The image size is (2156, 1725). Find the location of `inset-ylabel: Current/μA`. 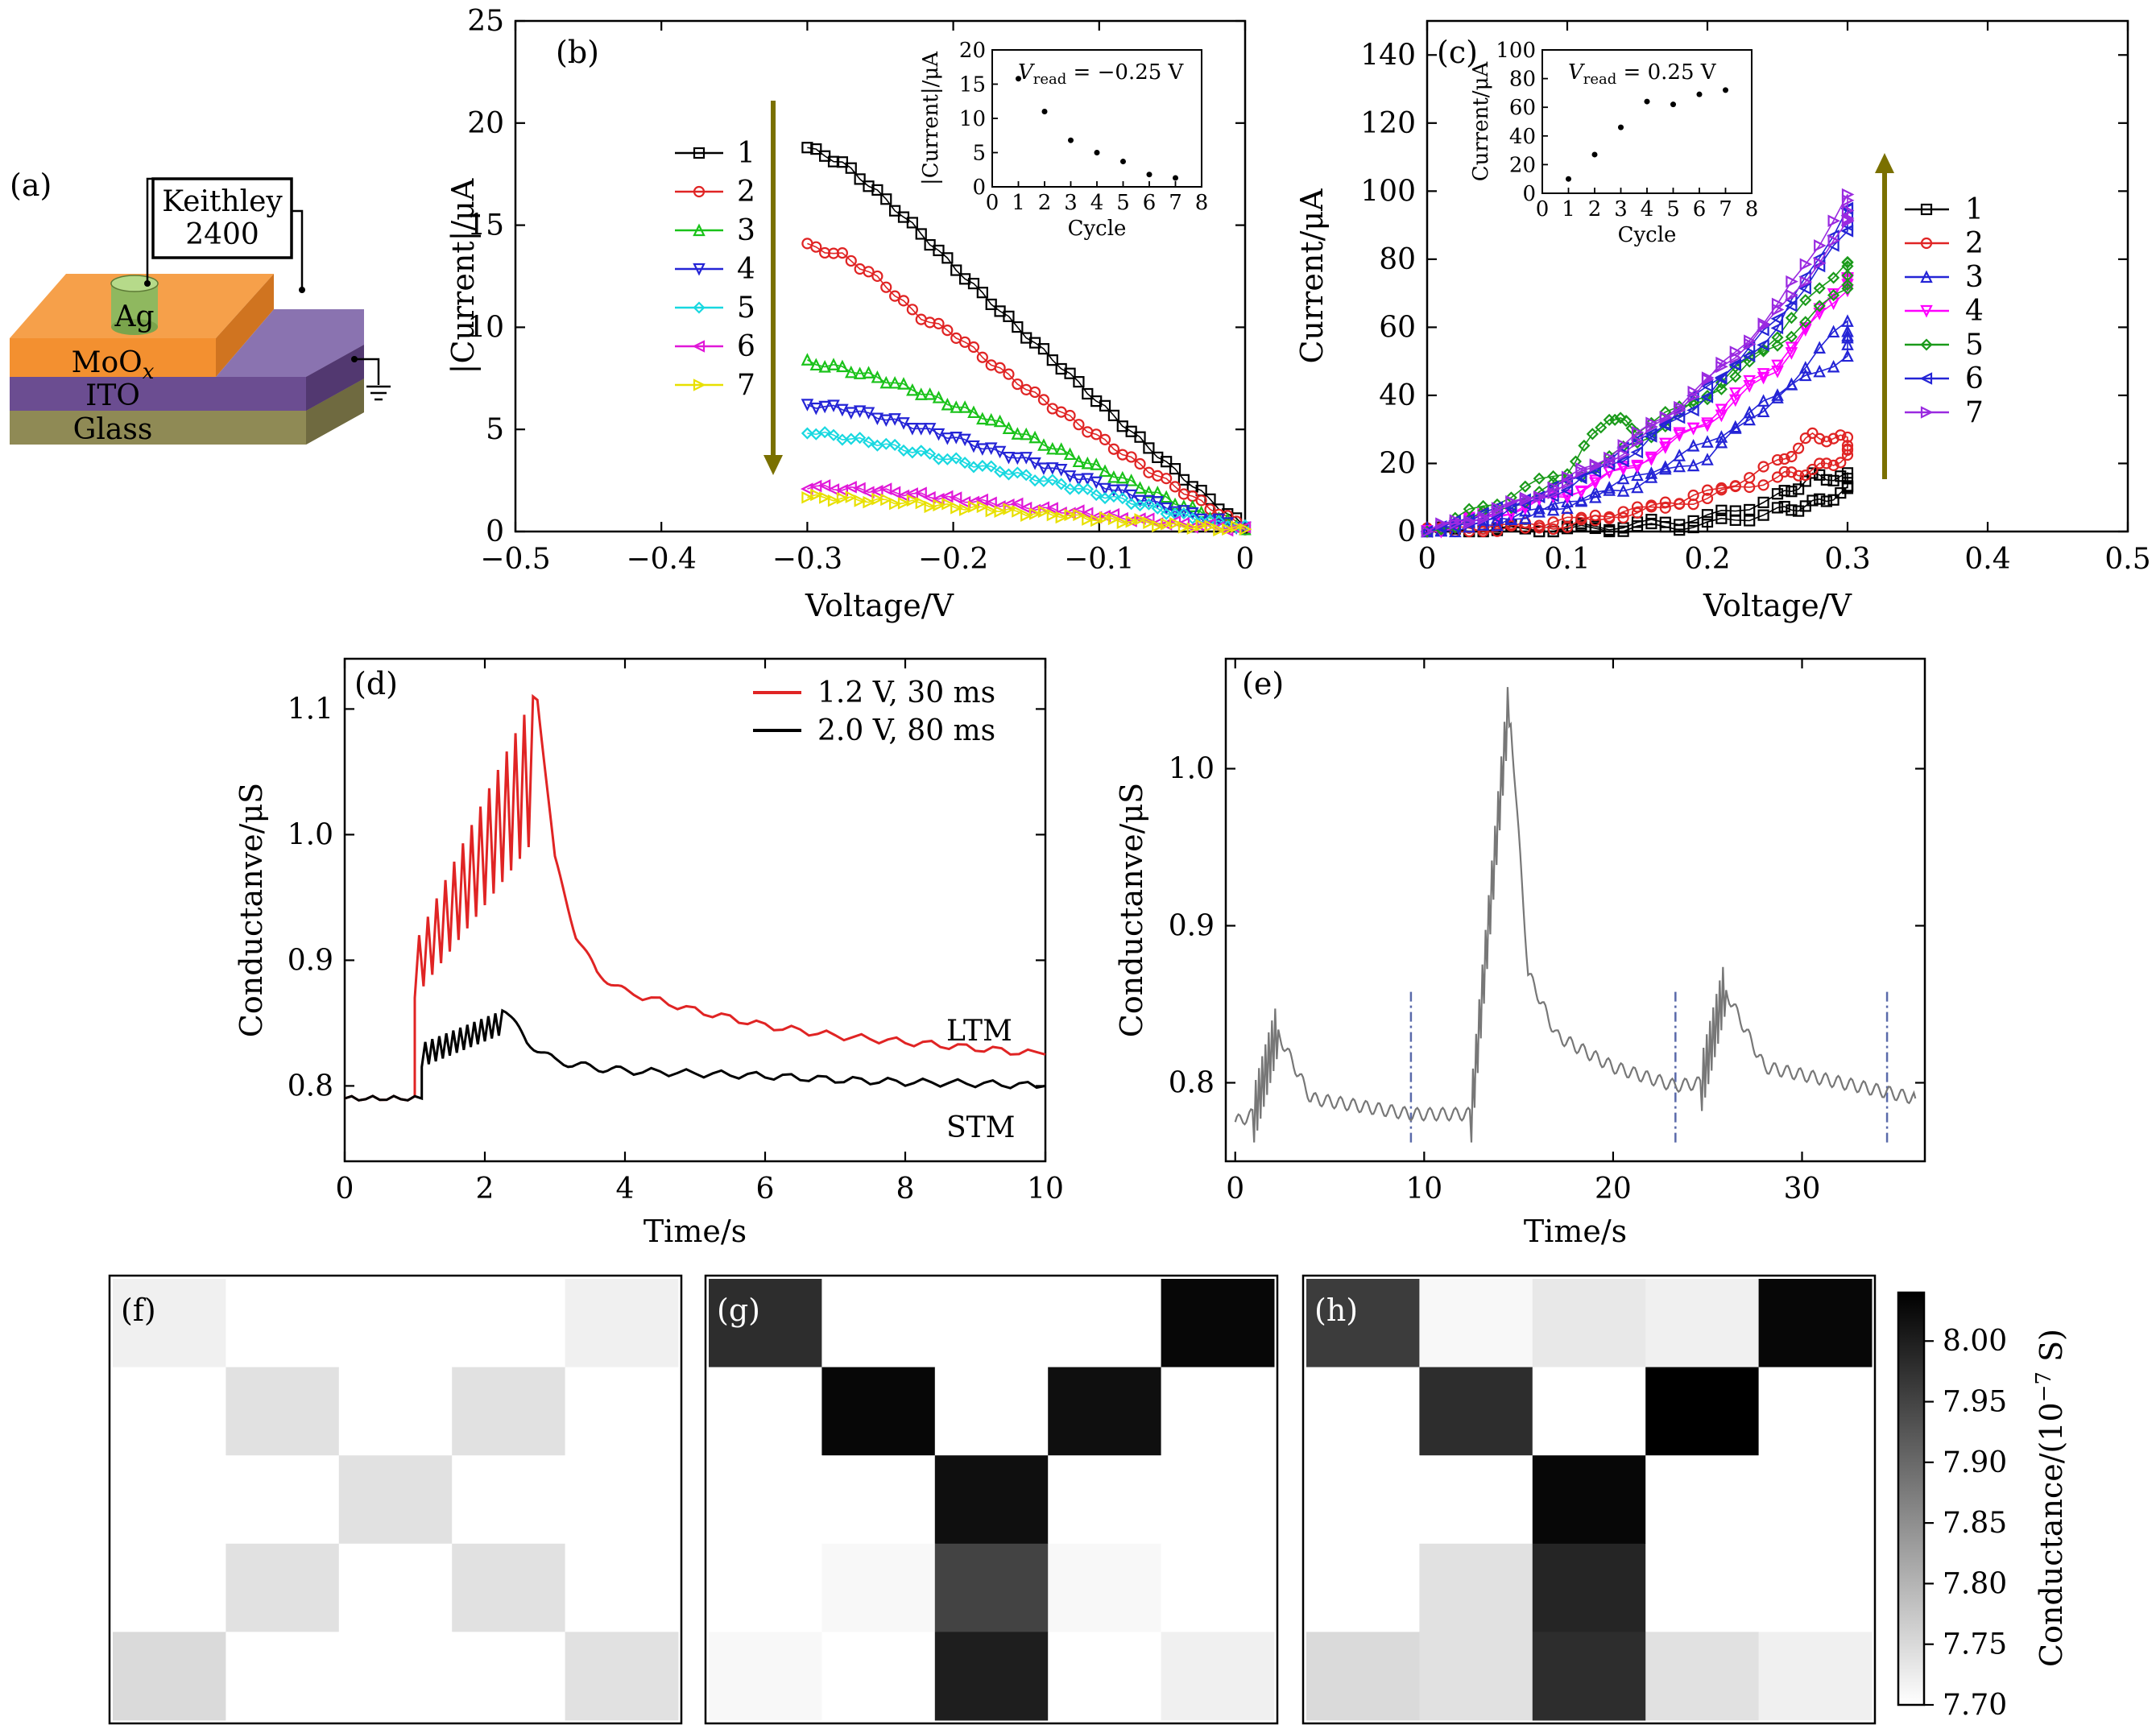

inset-ylabel: Current/μA is located at coordinates (1481, 121).